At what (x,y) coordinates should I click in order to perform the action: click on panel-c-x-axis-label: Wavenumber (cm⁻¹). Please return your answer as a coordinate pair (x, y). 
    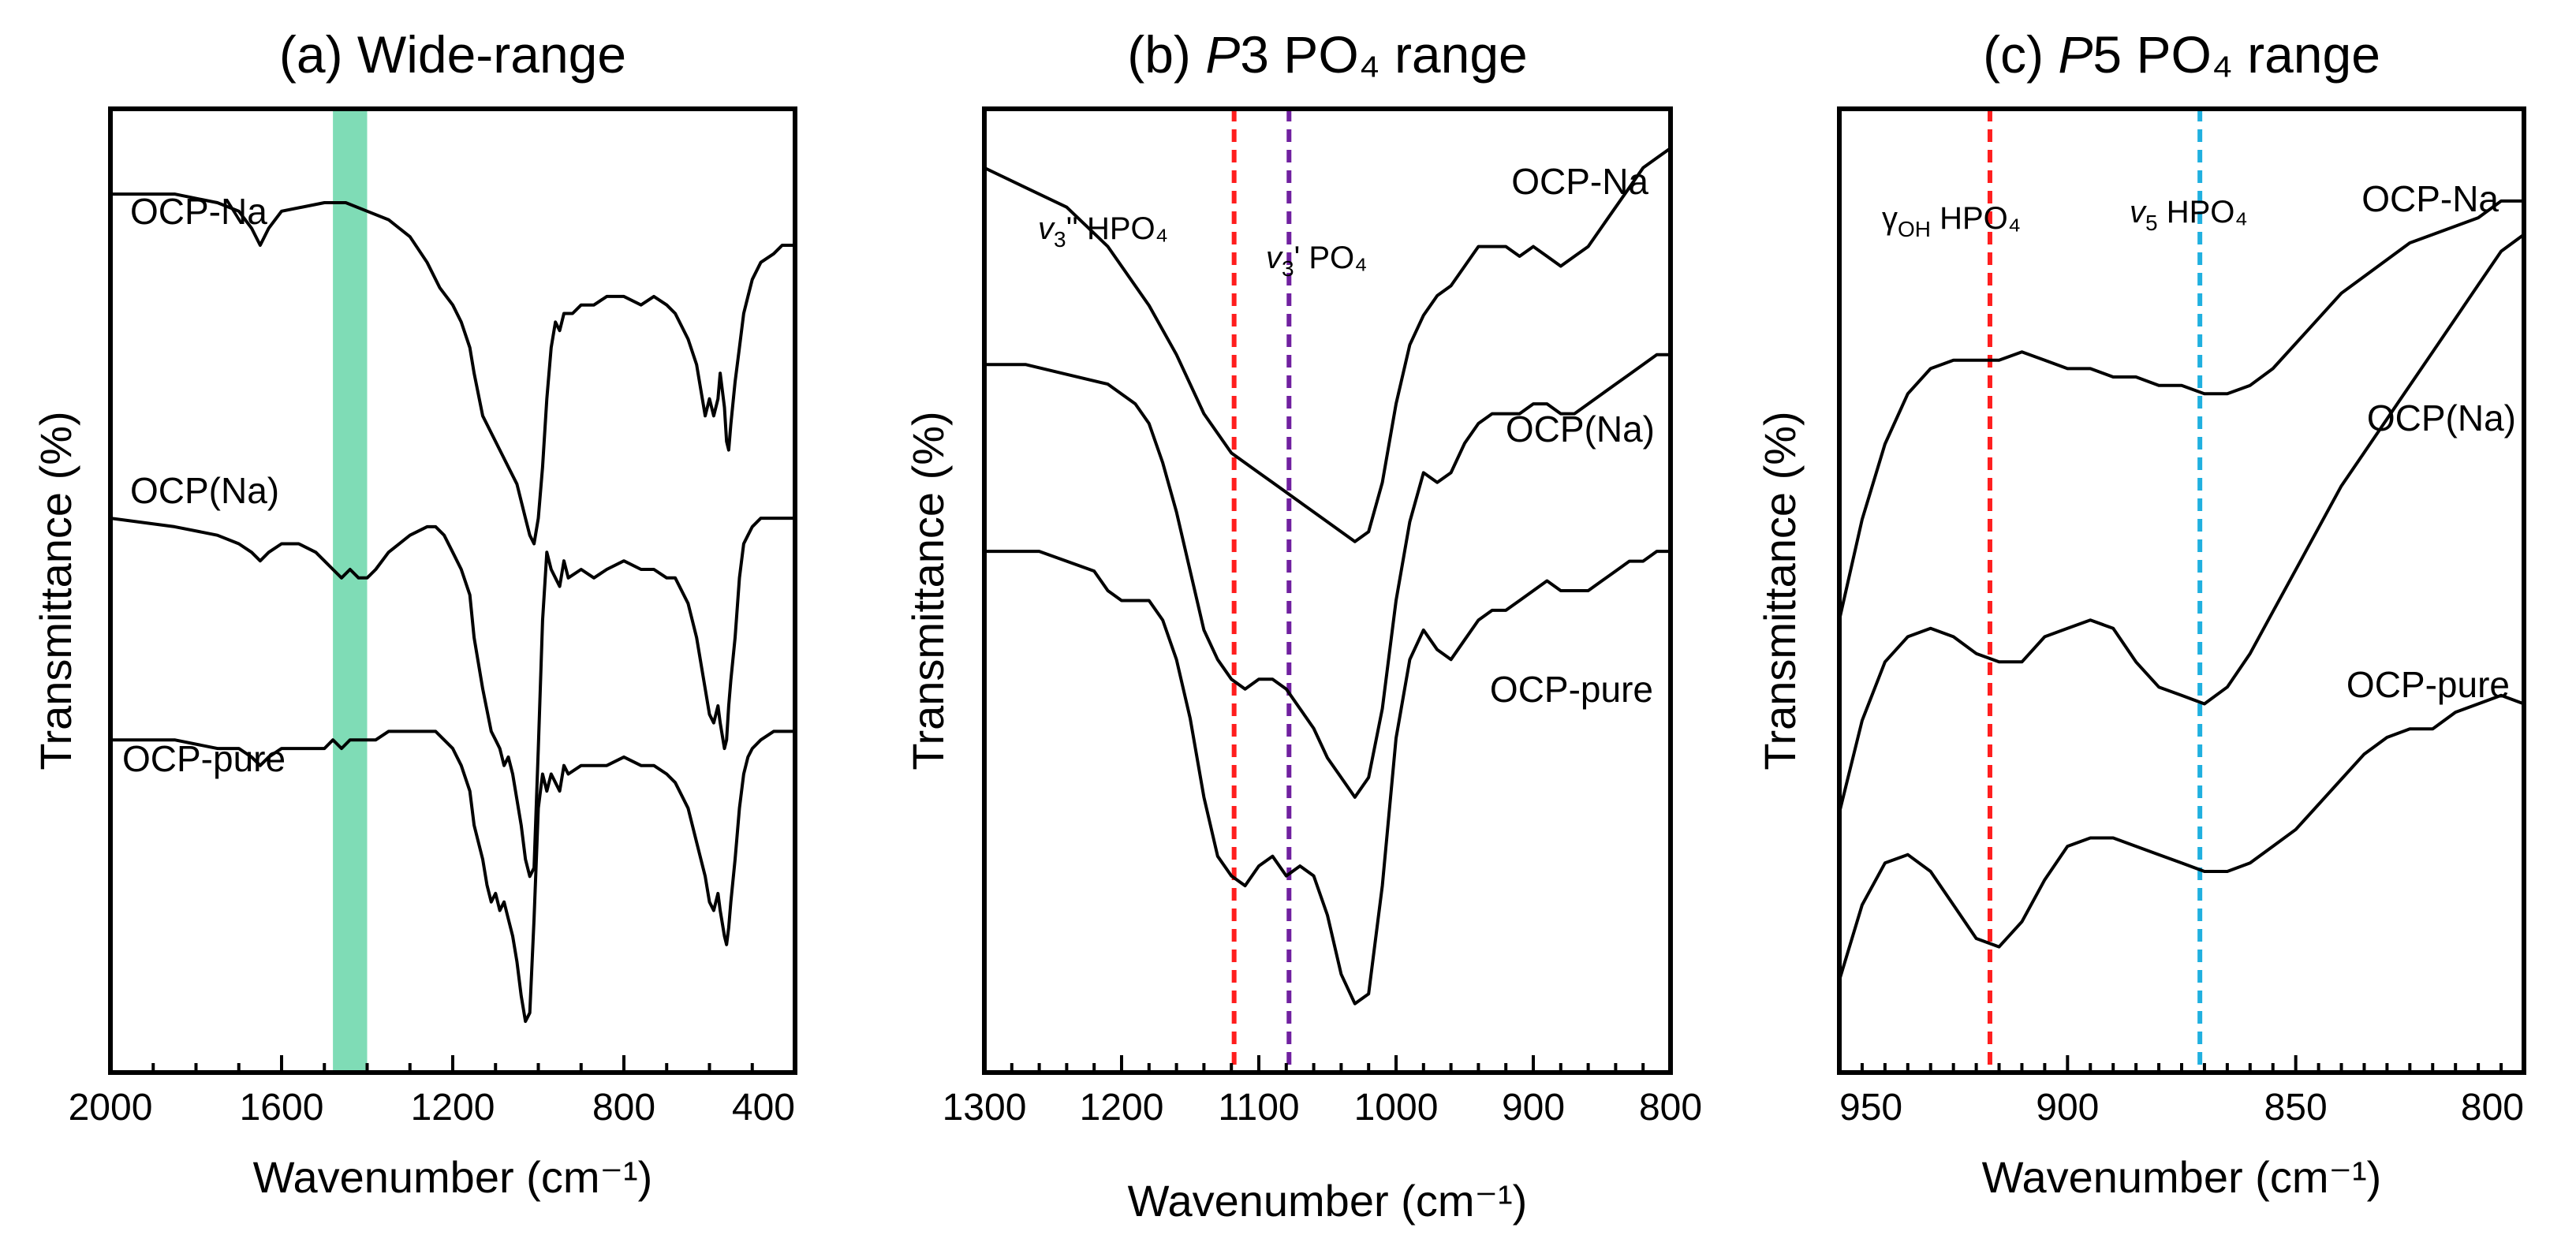
    Looking at the image, I should click on (2182, 1177).